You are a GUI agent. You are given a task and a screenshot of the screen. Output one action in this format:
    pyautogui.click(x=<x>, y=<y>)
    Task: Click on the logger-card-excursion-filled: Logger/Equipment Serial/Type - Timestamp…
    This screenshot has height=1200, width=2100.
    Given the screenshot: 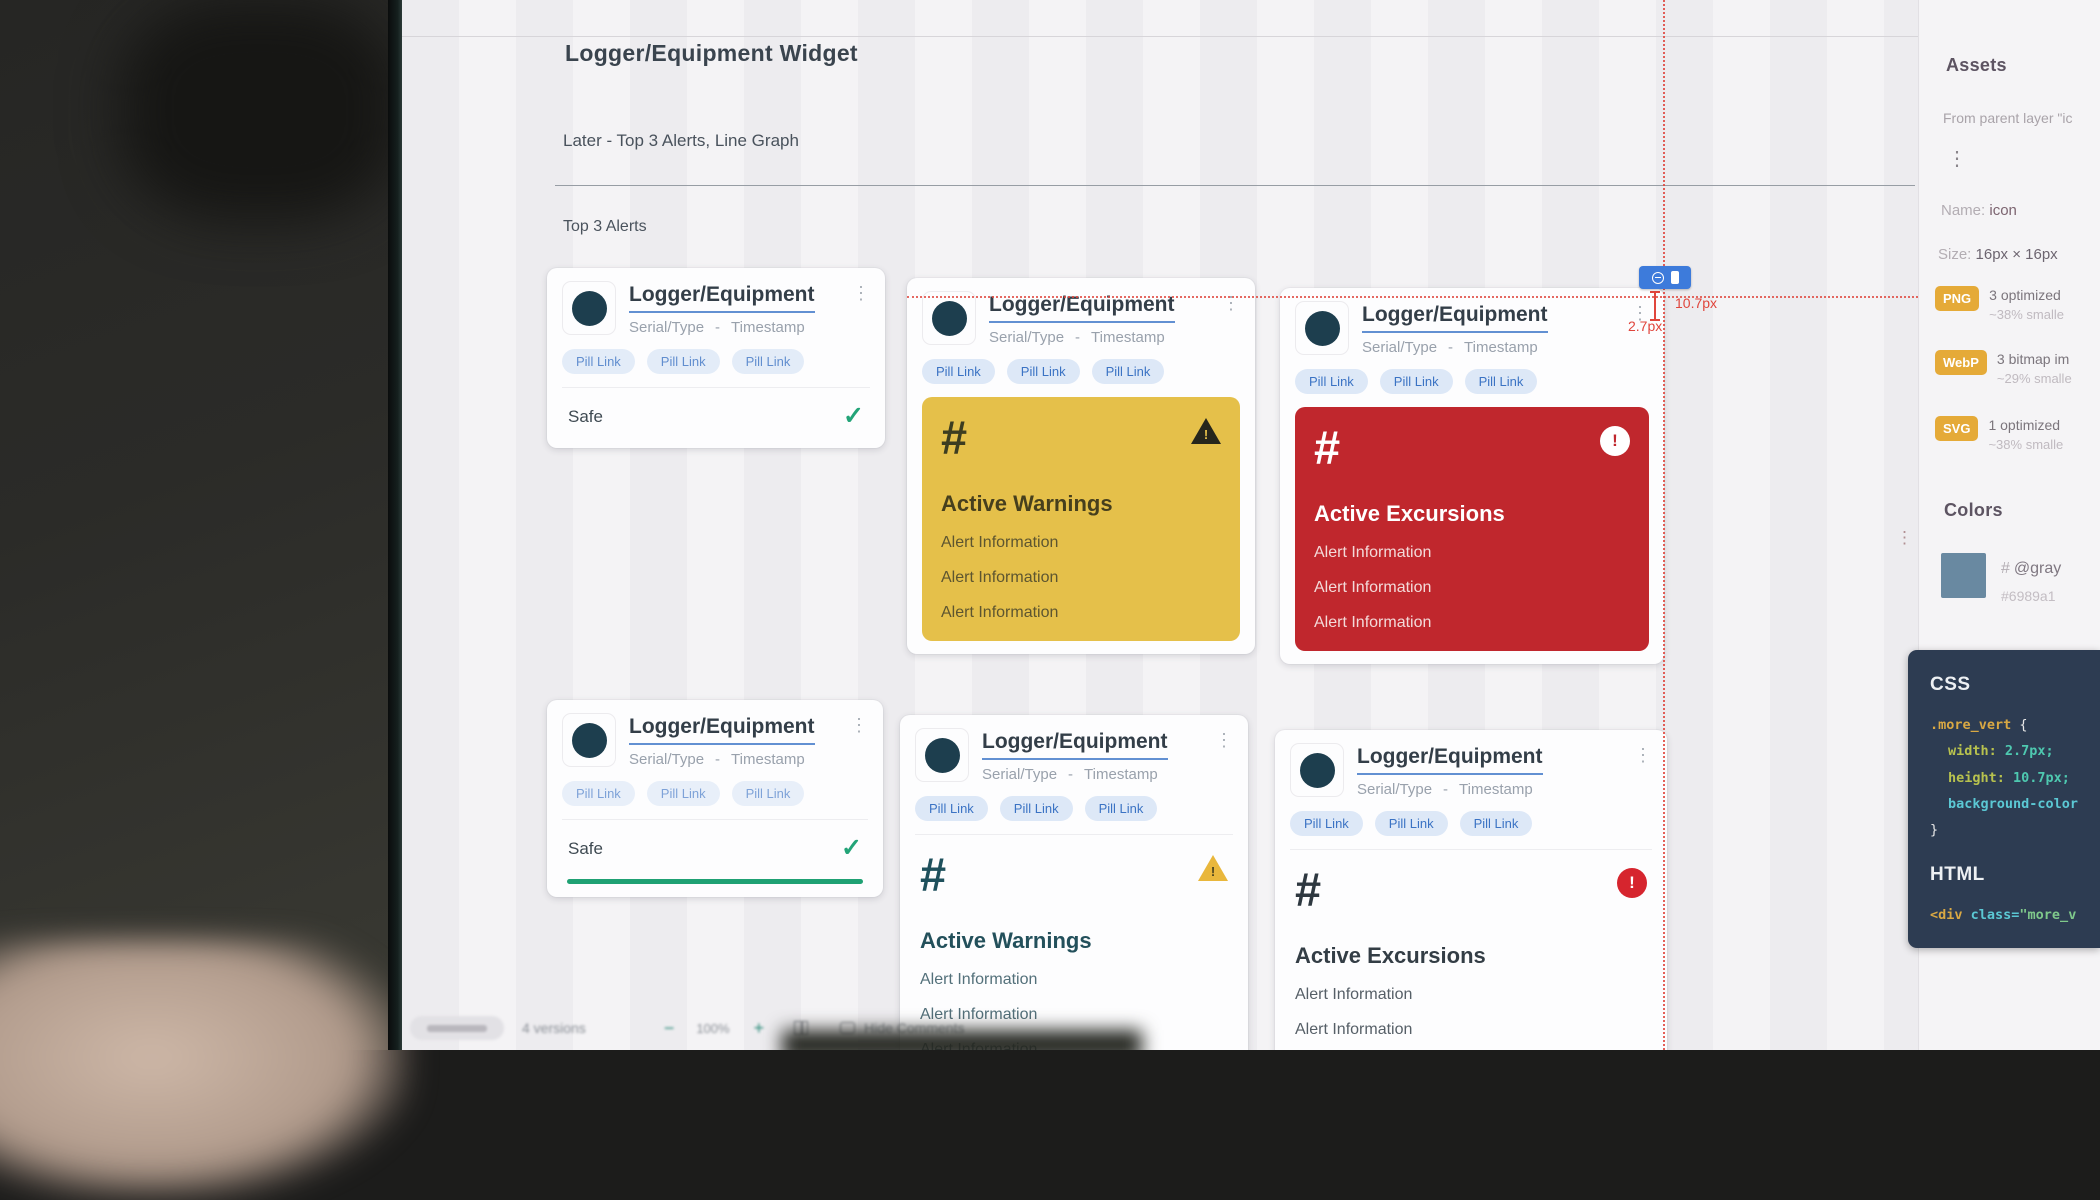 What is the action you would take?
    pyautogui.click(x=1472, y=476)
    